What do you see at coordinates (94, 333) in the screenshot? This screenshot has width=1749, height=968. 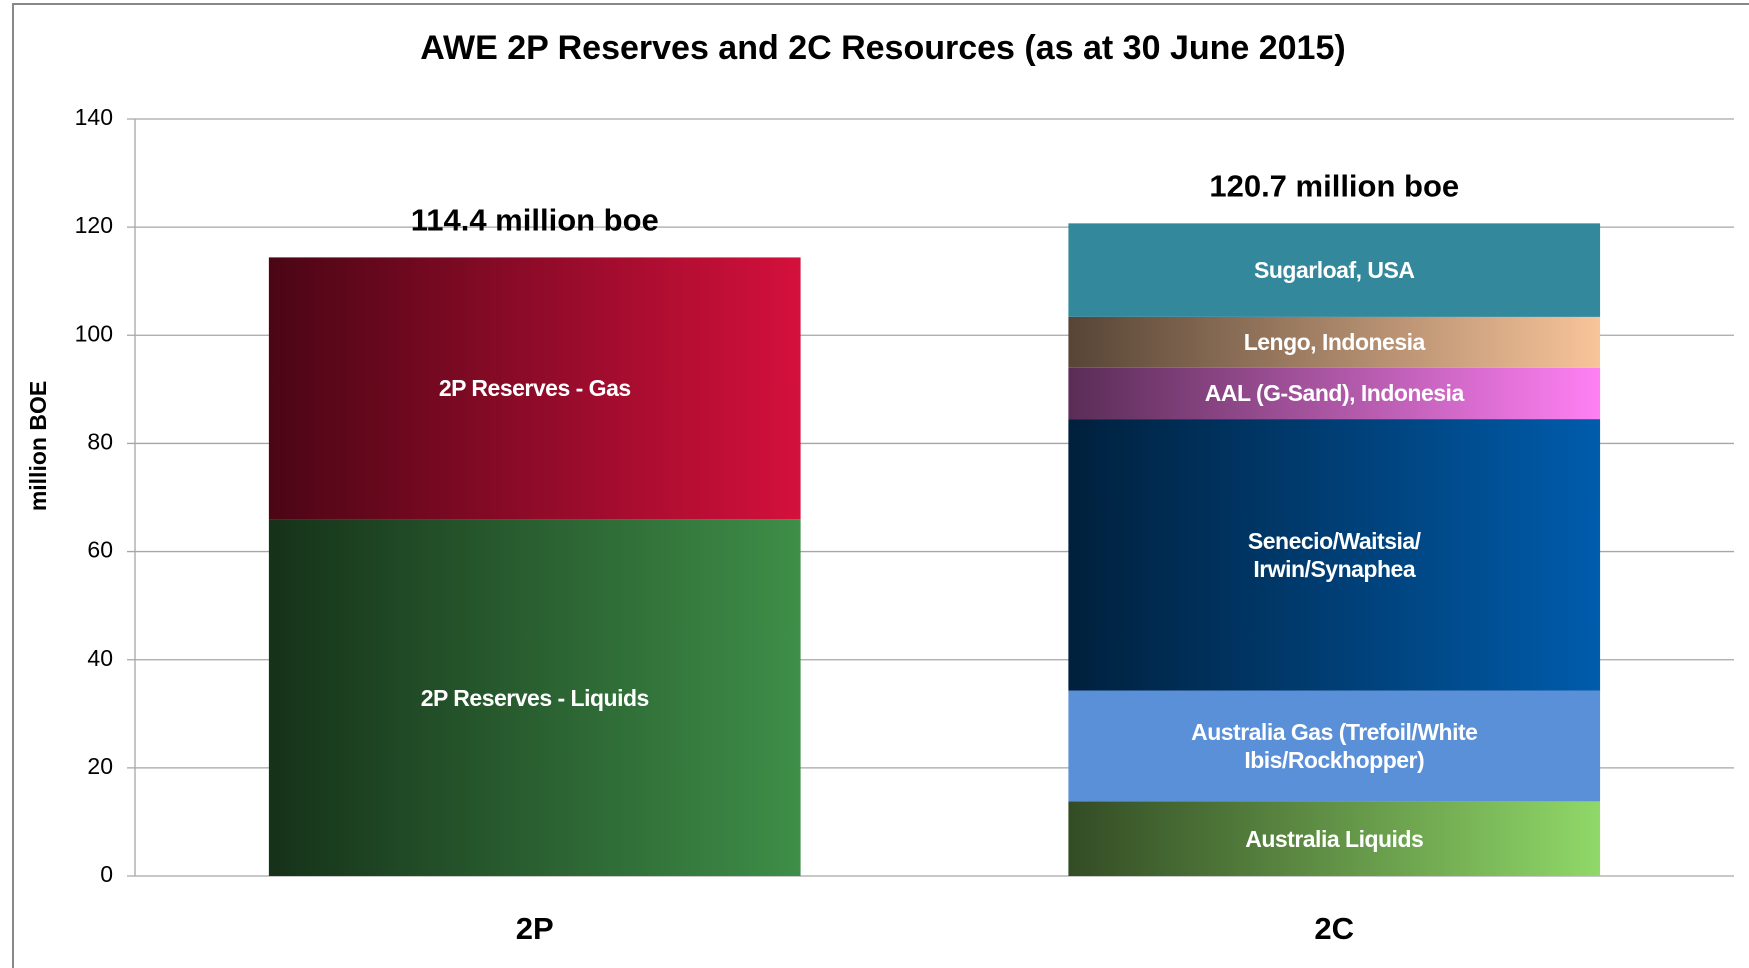 I see `y-tick-label: 100` at bounding box center [94, 333].